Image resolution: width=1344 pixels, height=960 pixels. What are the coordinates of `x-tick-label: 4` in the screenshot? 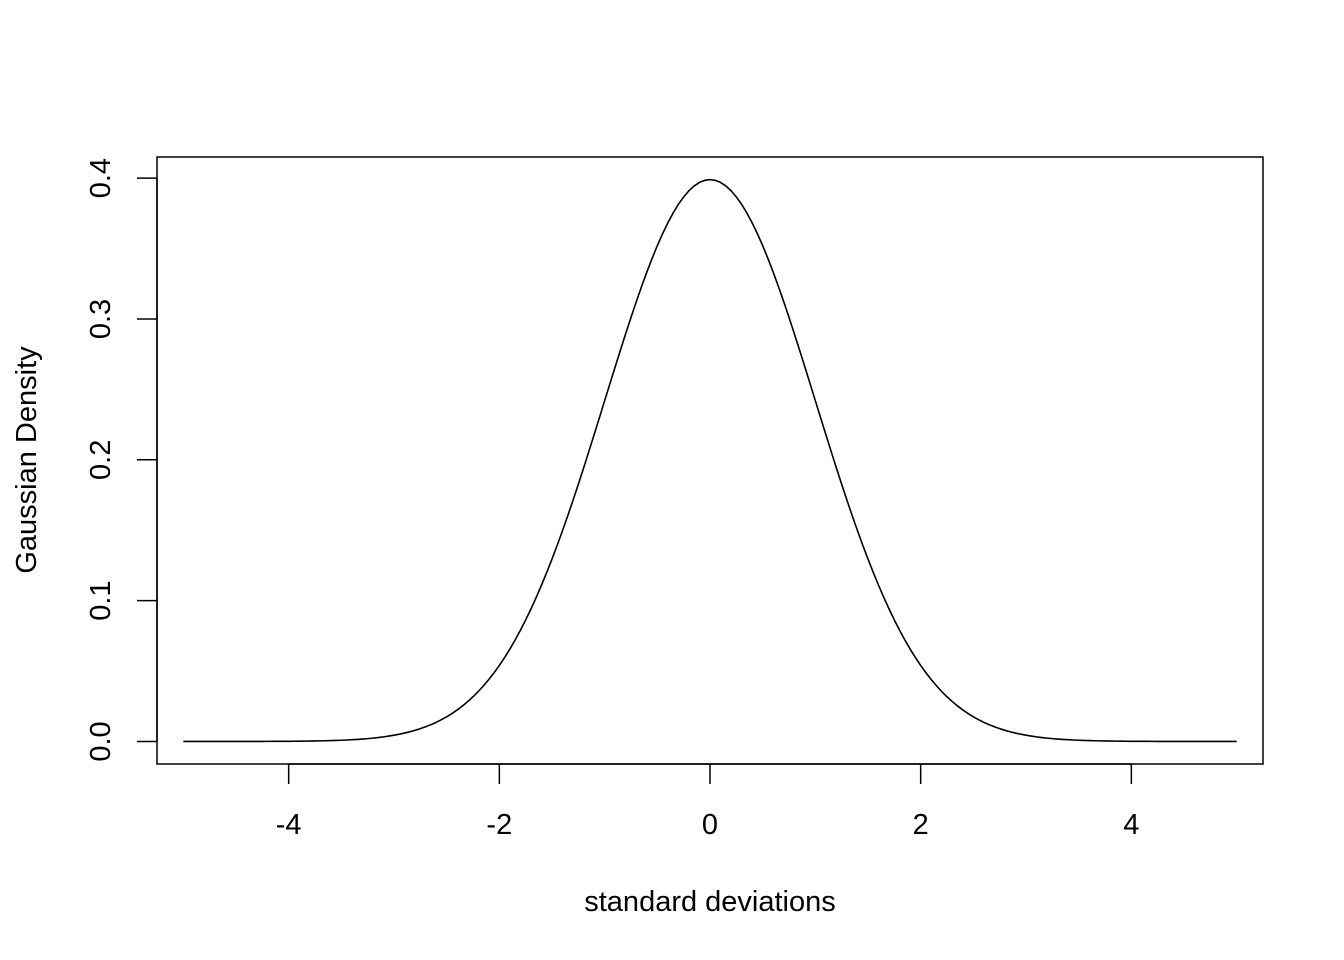 It's located at (1131, 825).